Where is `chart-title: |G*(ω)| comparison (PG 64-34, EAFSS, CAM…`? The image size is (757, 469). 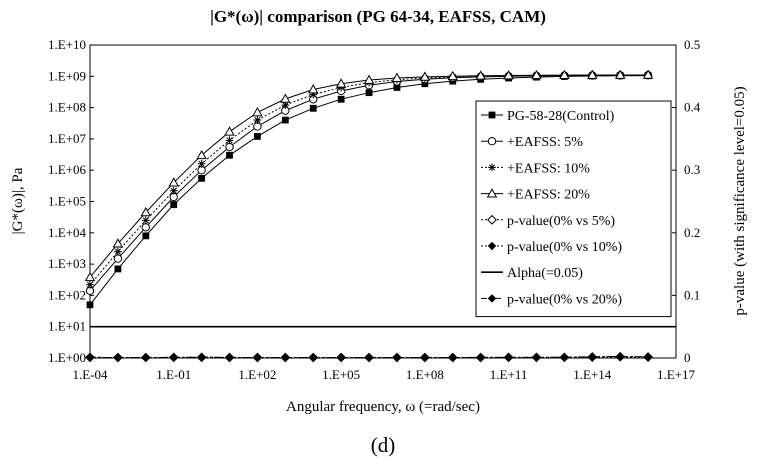
chart-title: |G*(ω)| comparison (PG 64-34, EAFSS, CAM… is located at coordinates (378, 16).